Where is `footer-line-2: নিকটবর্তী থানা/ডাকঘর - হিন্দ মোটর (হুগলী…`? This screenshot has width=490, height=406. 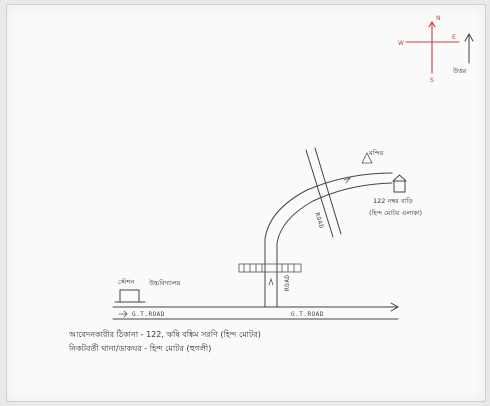
footer-line-2: নিকটবর্তী থানা/ডাকঘর - হিন্দ মোটর (হুগলী… is located at coordinates (139, 348).